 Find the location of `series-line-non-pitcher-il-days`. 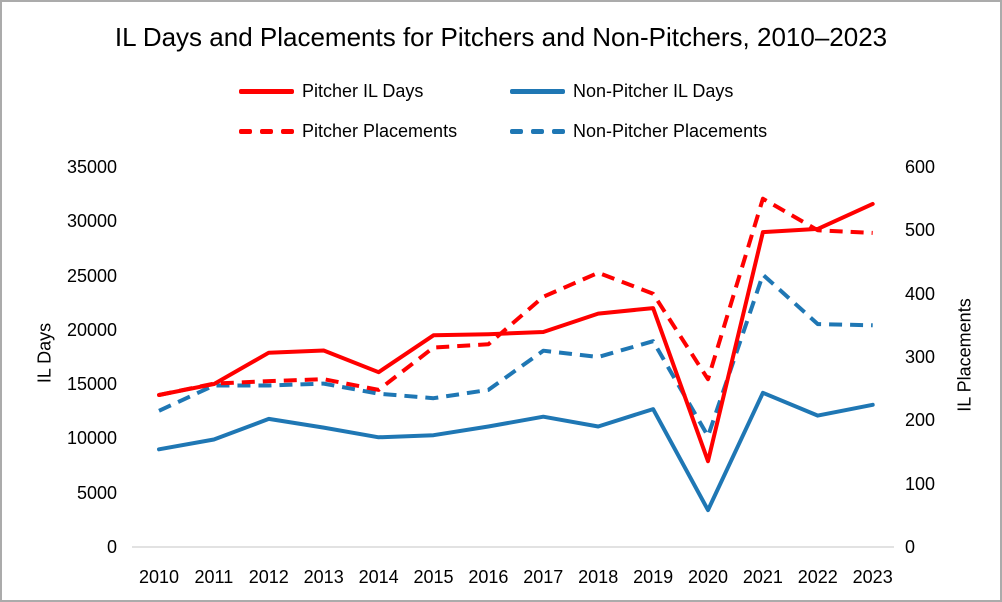

series-line-non-pitcher-il-days is located at coordinates (516, 451).